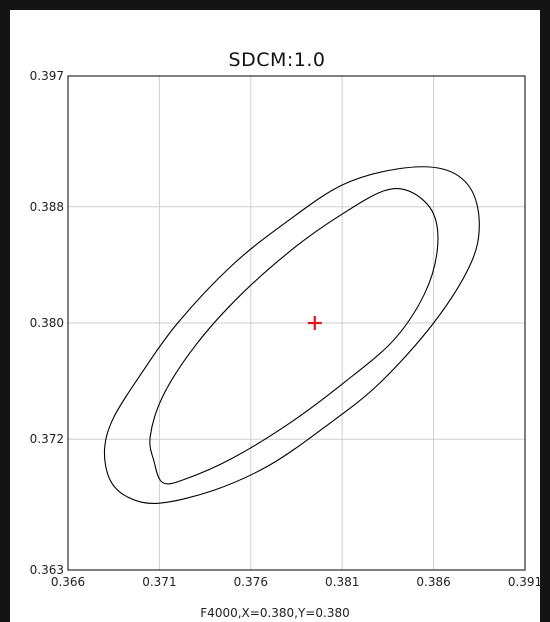 The width and height of the screenshot is (550, 622). I want to click on y-axis-ticks: 0.397 0.388 0.380 0.372 0.363, so click(47, 323).